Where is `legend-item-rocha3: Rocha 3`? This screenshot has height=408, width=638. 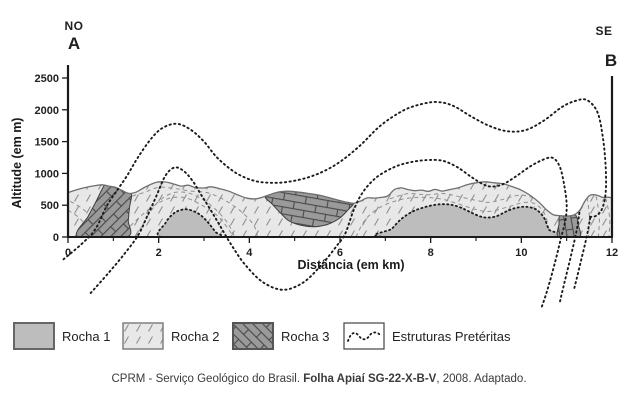
legend-item-rocha3: Rocha 3 is located at coordinates (280, 336).